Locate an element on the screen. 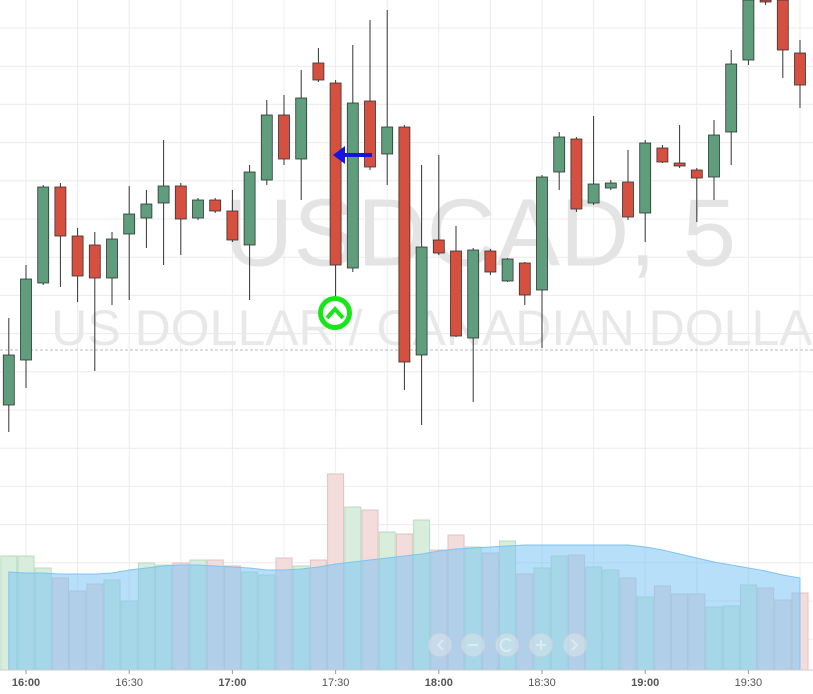 This screenshot has height=694, width=813. x-axis: 16:00 16:30 17:00 17:30 18:00 18:30 19:00 19:30 is located at coordinates (387, 679).